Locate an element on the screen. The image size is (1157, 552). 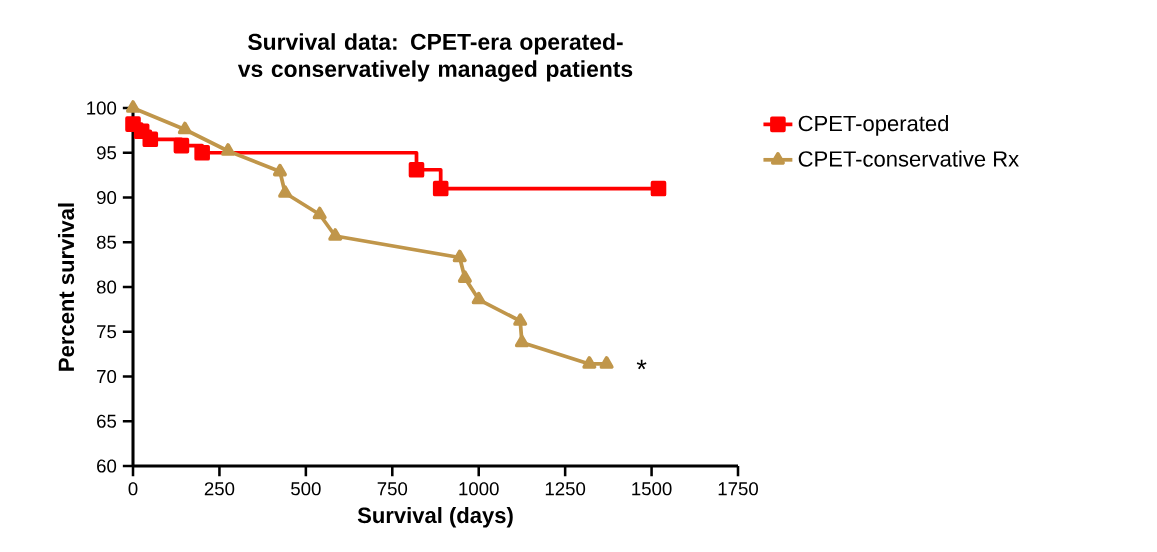
y-axis-title: Percent survival is located at coordinates (66, 287).